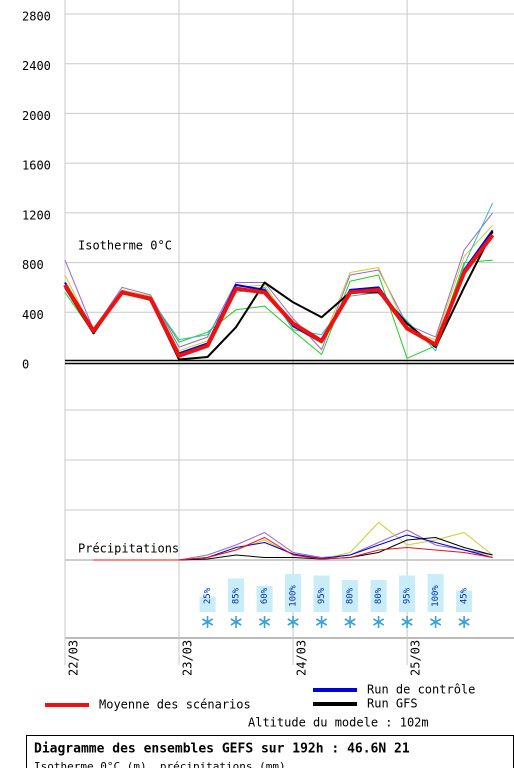  What do you see at coordinates (36, 215) in the screenshot?
I see `y-tick-label: 1200` at bounding box center [36, 215].